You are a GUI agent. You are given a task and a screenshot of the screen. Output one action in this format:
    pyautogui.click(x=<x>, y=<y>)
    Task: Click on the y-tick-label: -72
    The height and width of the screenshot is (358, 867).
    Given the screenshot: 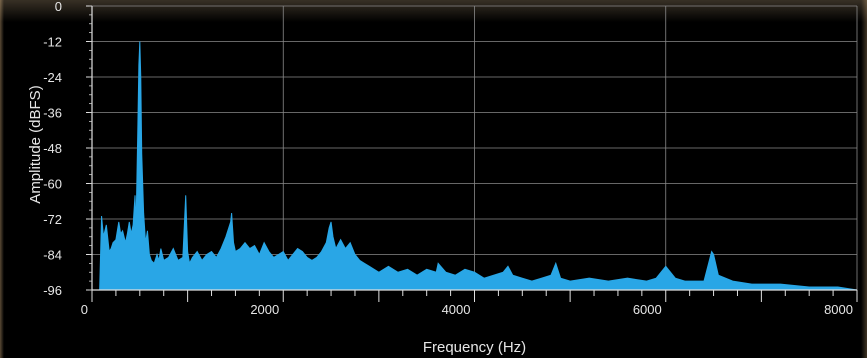 What is the action you would take?
    pyautogui.click(x=52, y=219)
    